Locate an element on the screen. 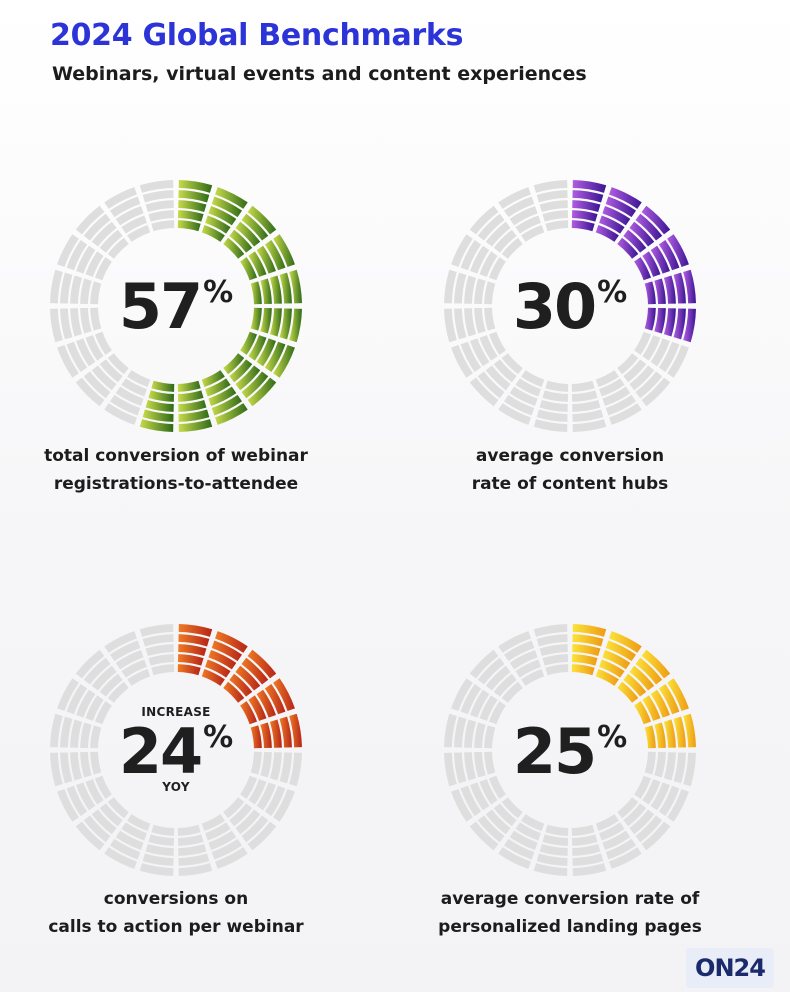 The width and height of the screenshot is (790, 992). gauge-value: 25% is located at coordinates (570, 752).